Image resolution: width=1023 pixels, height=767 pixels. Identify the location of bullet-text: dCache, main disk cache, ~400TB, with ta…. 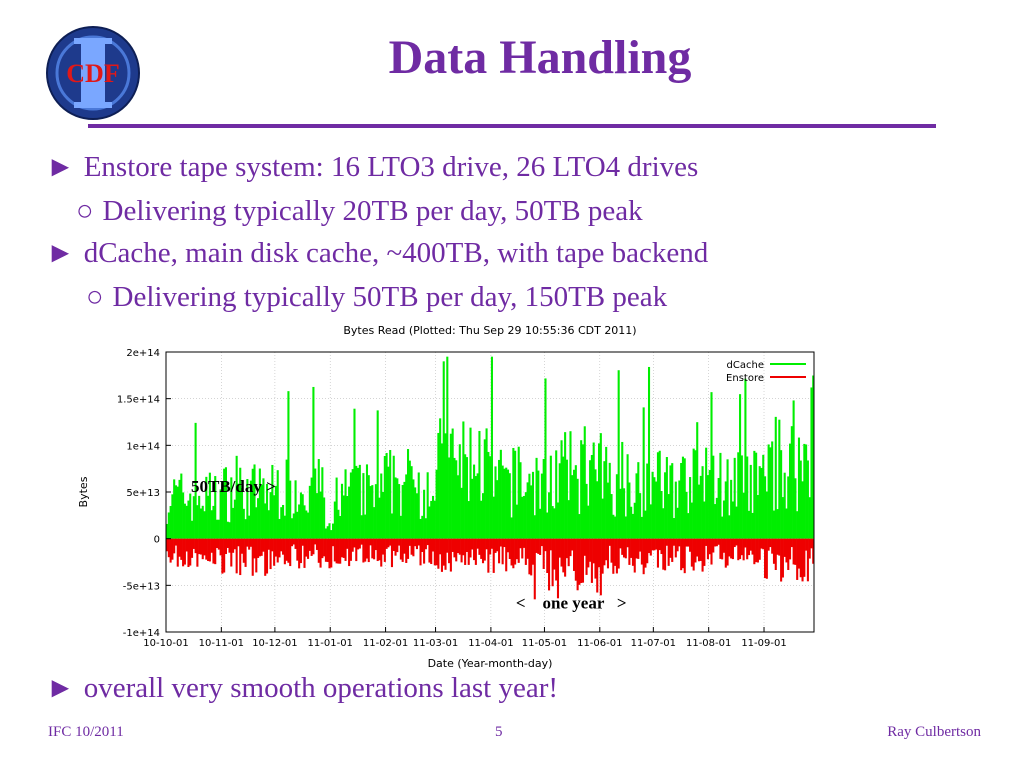
(396, 253).